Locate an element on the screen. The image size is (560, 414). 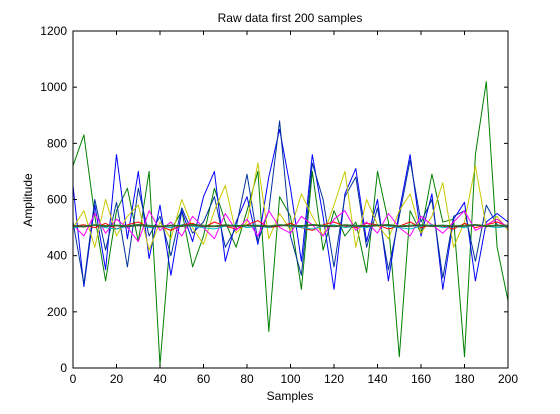
x-tick-label: 100 is located at coordinates (290, 379).